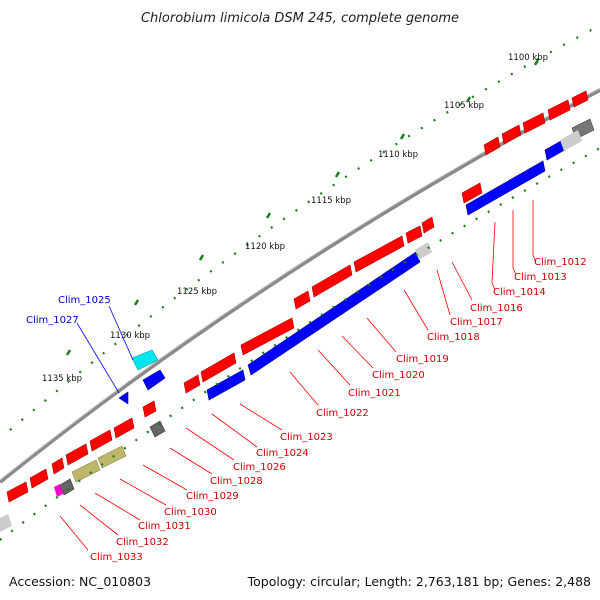 The height and width of the screenshot is (600, 600). What do you see at coordinates (62, 379) in the screenshot?
I see `scale-label: 1135 kbp` at bounding box center [62, 379].